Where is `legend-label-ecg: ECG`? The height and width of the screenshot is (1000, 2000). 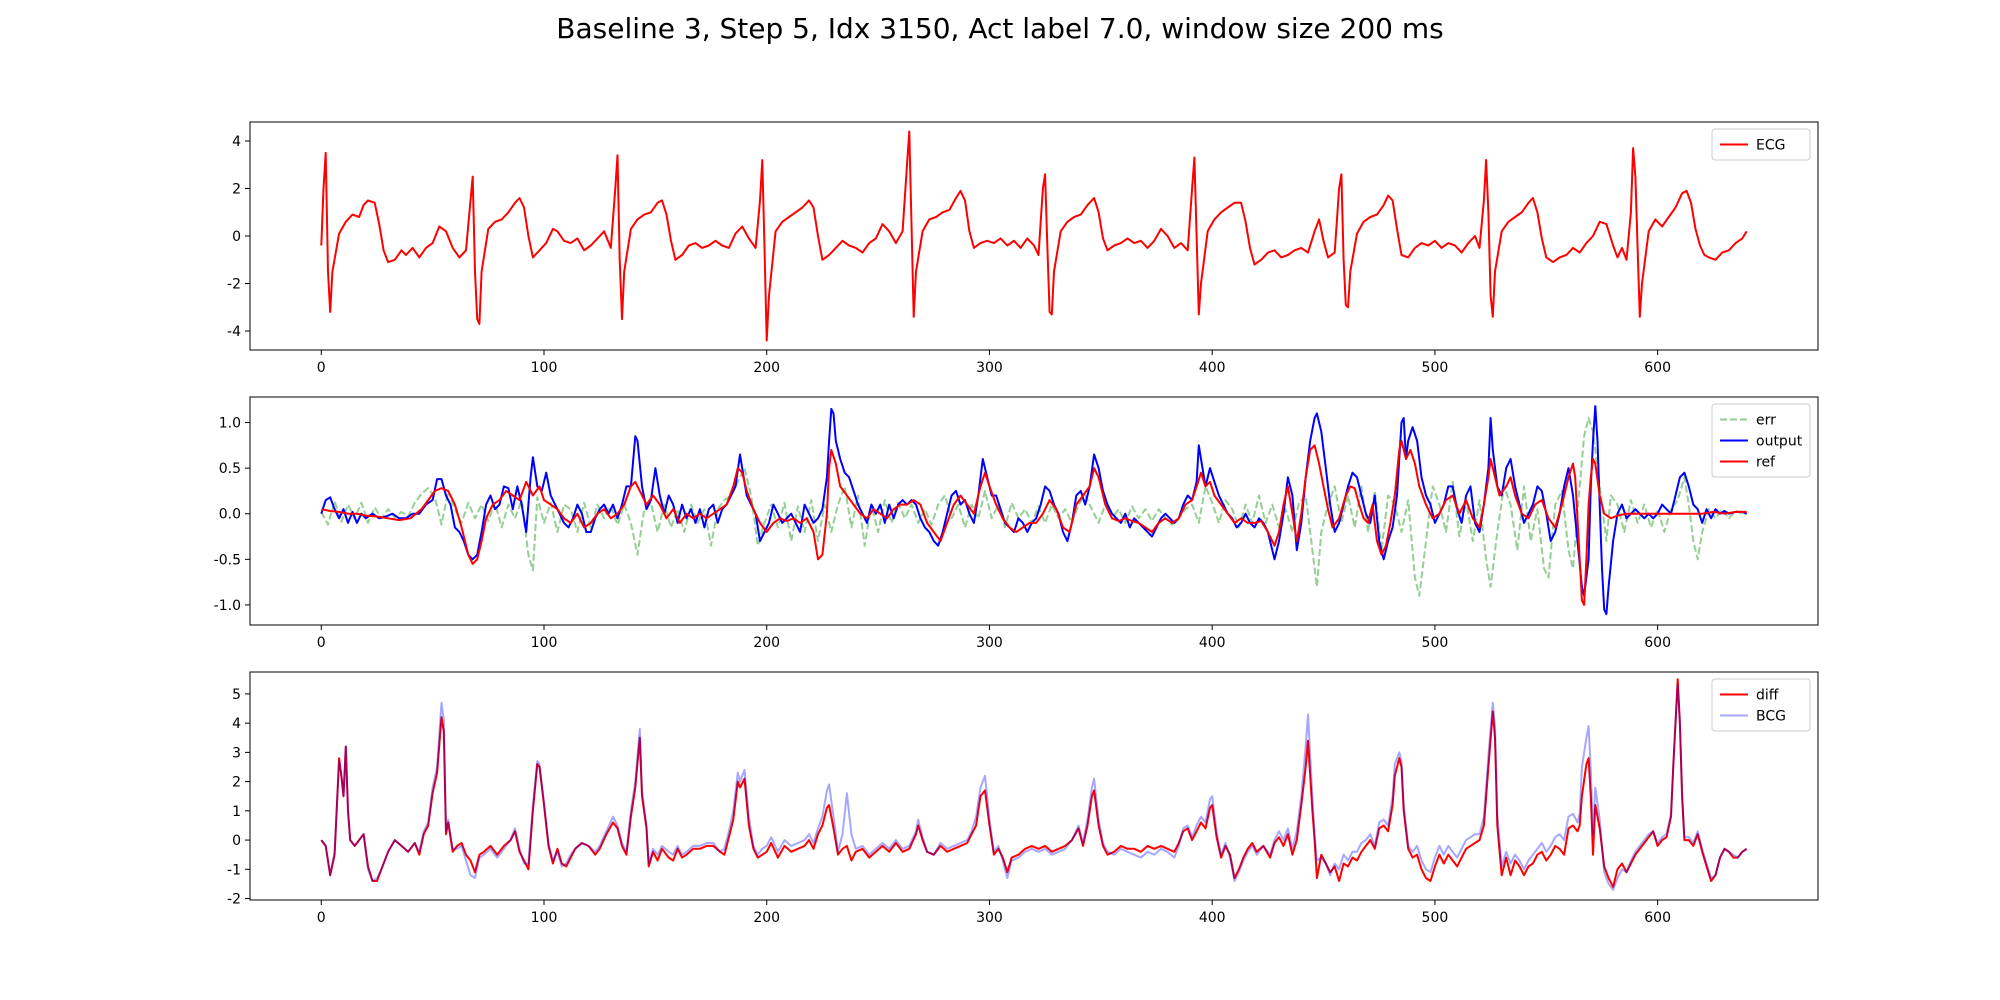
legend-label-ecg: ECG is located at coordinates (1770, 146).